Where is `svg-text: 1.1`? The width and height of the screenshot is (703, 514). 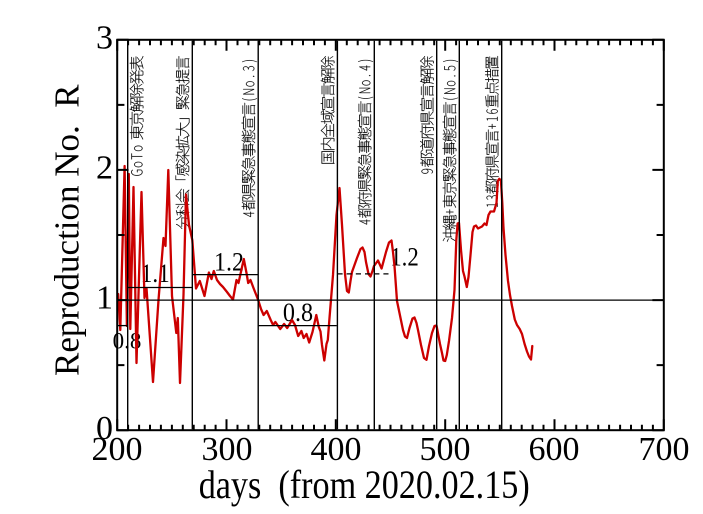 svg-text: 1.1 is located at coordinates (155, 274).